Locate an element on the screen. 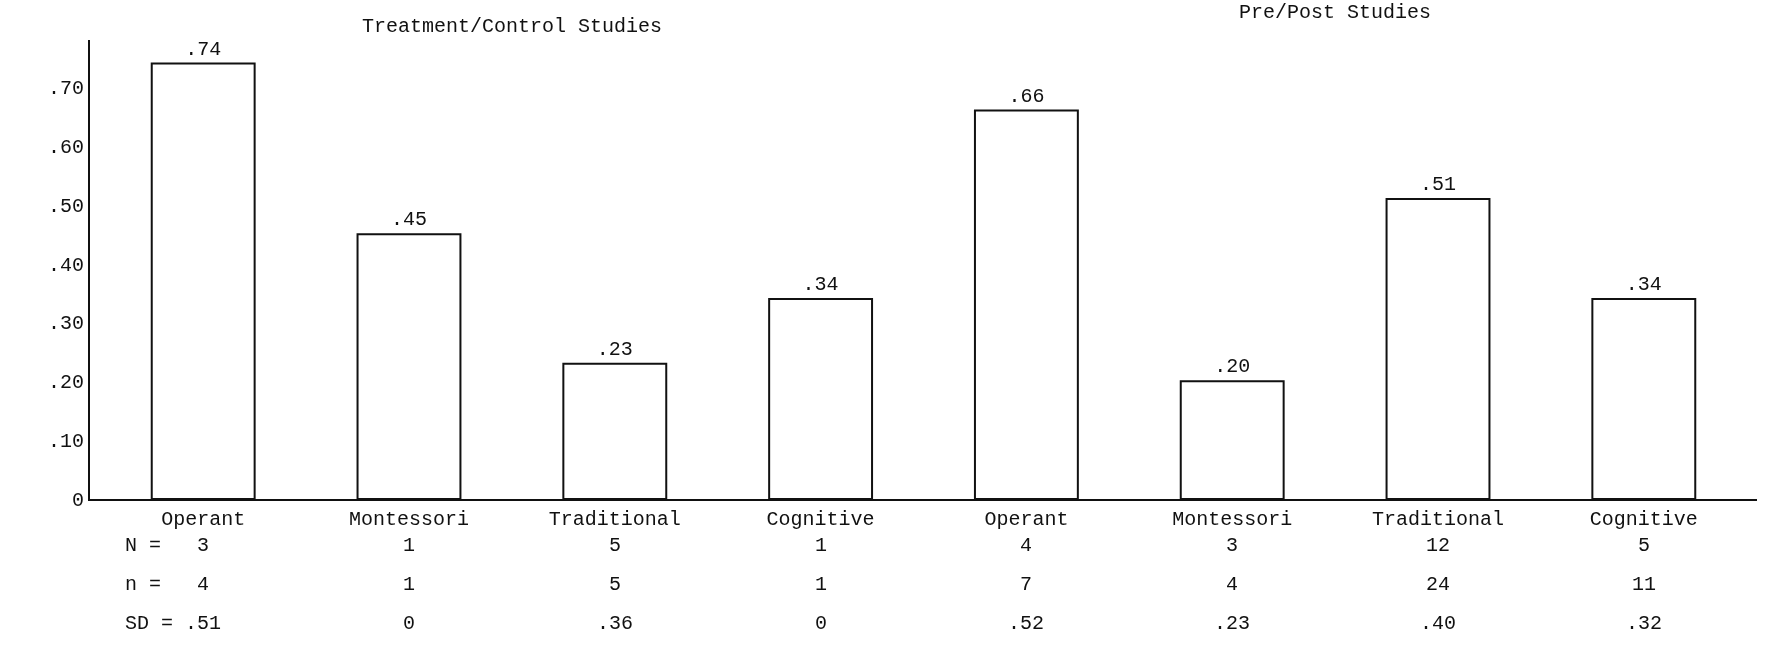 The height and width of the screenshot is (659, 1777). text: 11 is located at coordinates (1644, 584).